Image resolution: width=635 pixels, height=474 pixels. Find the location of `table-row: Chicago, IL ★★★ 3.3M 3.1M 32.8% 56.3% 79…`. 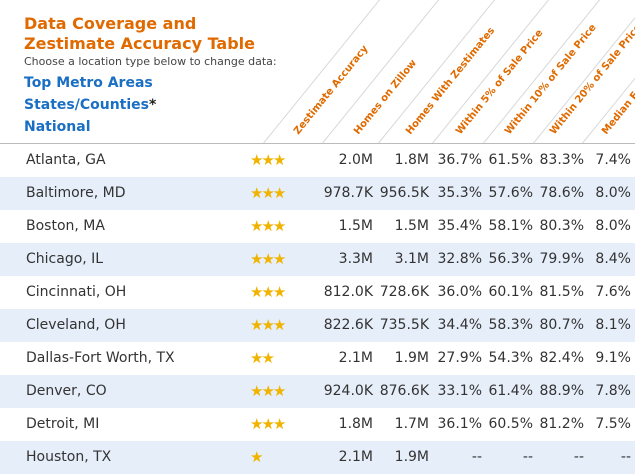

table-row: Chicago, IL ★★★ 3.3M 3.1M 32.8% 56.3% 79… is located at coordinates (317, 259).